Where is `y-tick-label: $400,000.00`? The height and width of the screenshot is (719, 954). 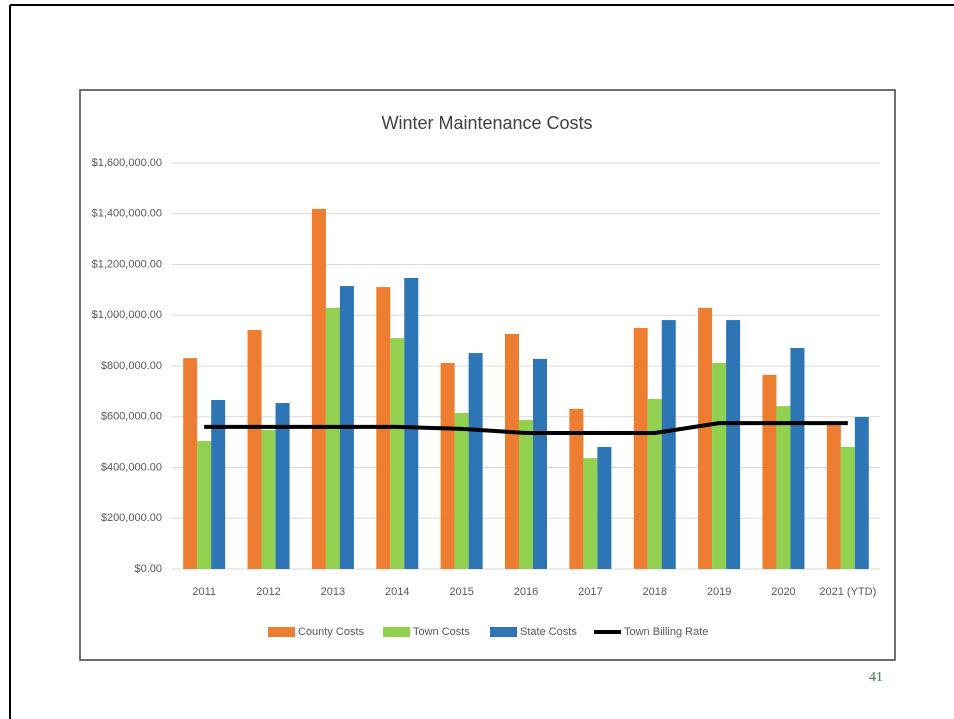
y-tick-label: $400,000.00 is located at coordinates (131, 467).